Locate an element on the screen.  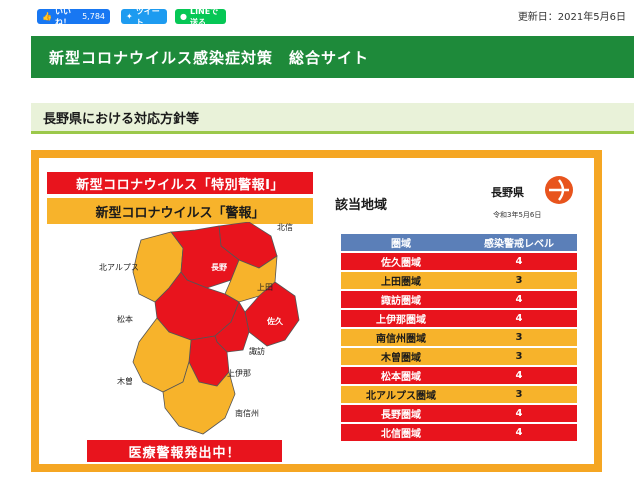
prefecture-name: 長野県 is located at coordinates (507, 192).